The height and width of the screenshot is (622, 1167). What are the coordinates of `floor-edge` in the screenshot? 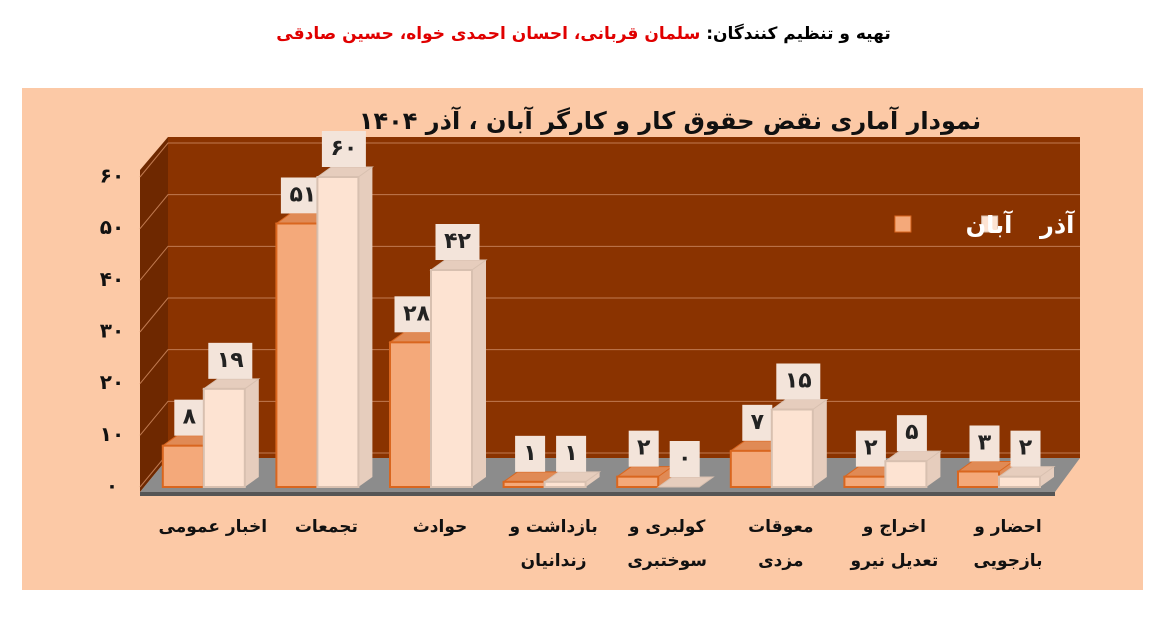 It's located at (597, 494).